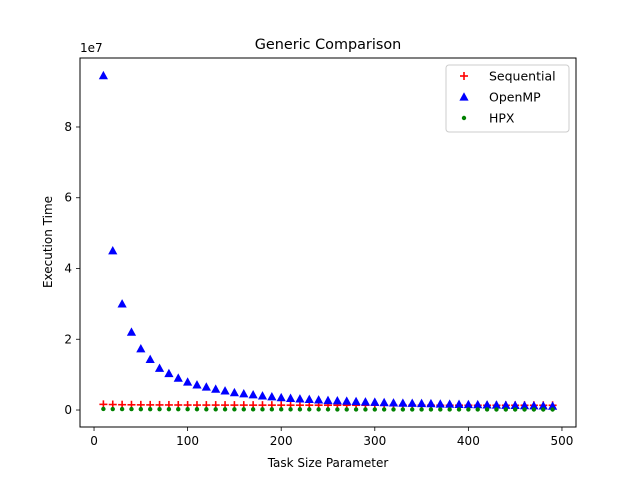  I want to click on x-tick-label: 100, so click(187, 441).